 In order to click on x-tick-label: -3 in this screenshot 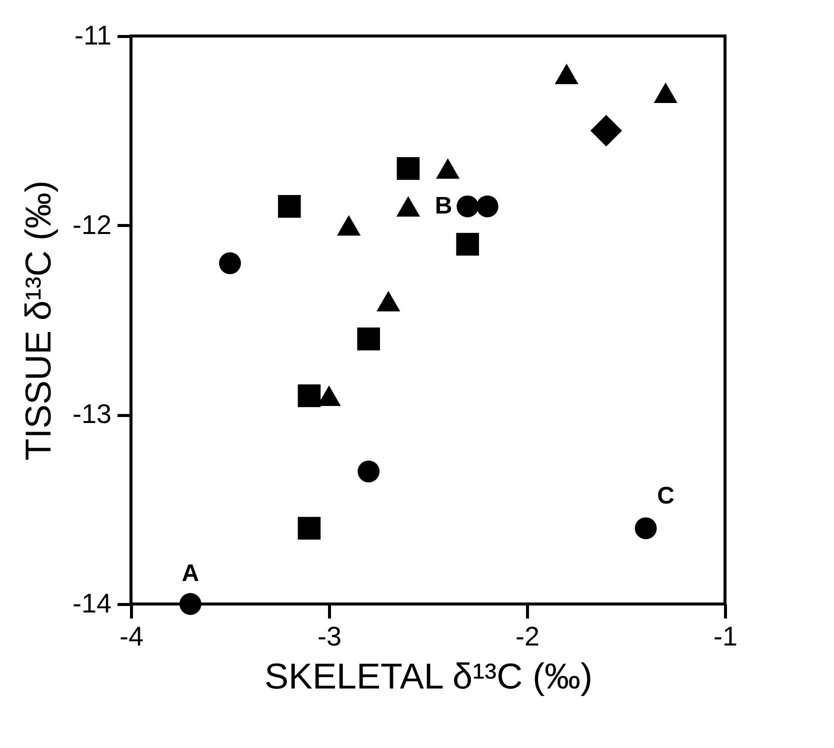, I will do `click(329, 637)`.